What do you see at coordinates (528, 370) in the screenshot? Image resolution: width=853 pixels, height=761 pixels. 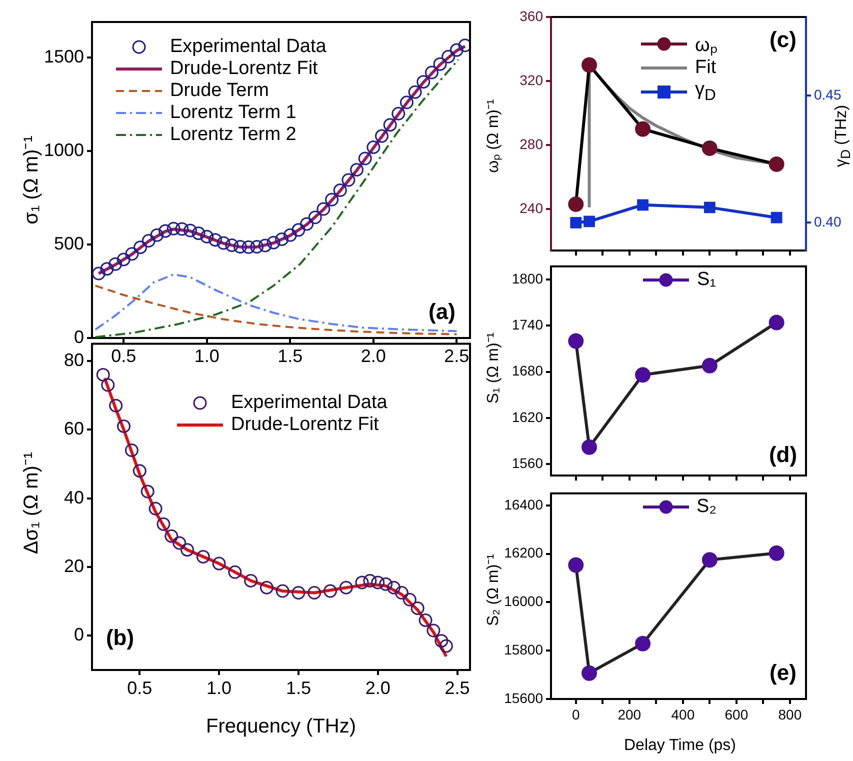 I see `y-tick-label: 1680` at bounding box center [528, 370].